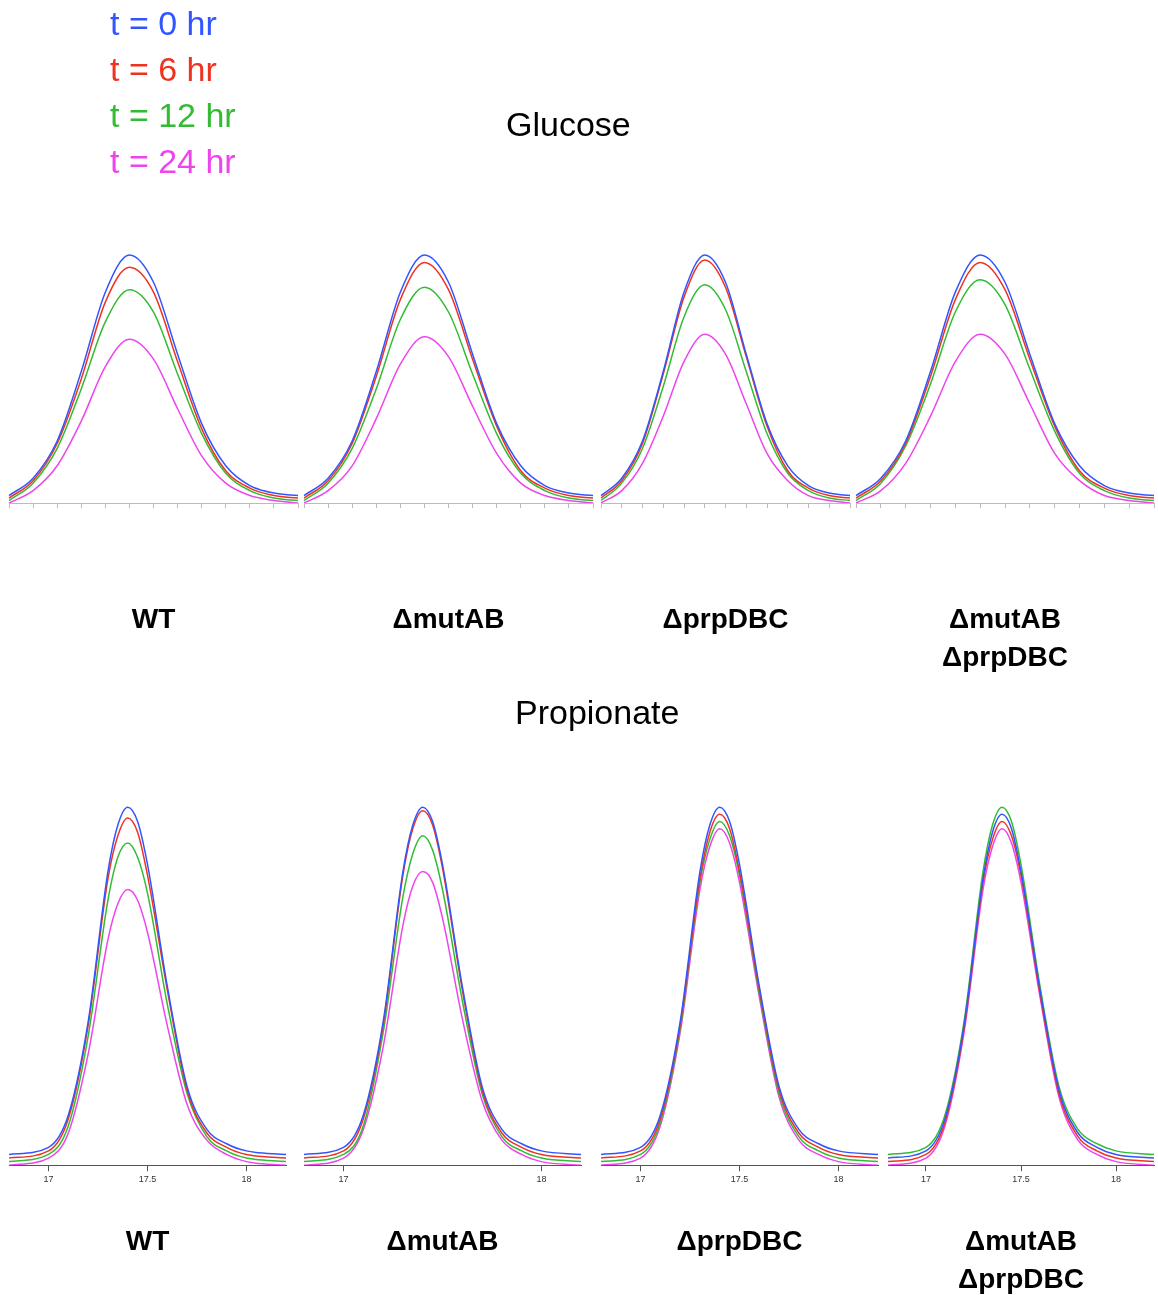  I want to click on text: t = 24 hr, so click(173, 161).